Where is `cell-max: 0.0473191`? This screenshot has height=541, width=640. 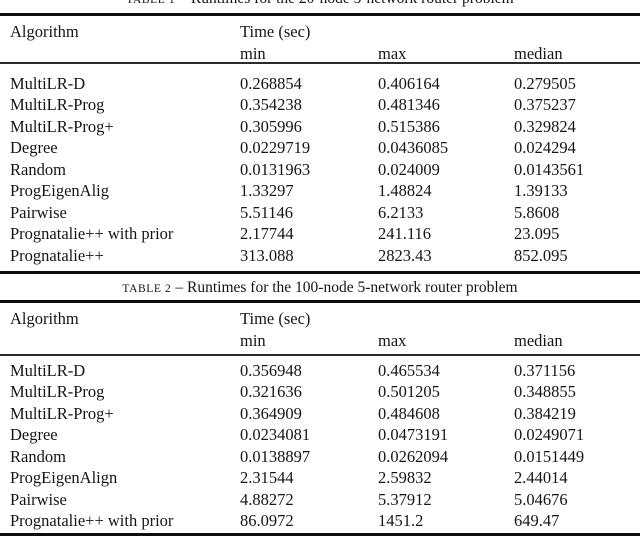
cell-max: 0.0473191 is located at coordinates (413, 434).